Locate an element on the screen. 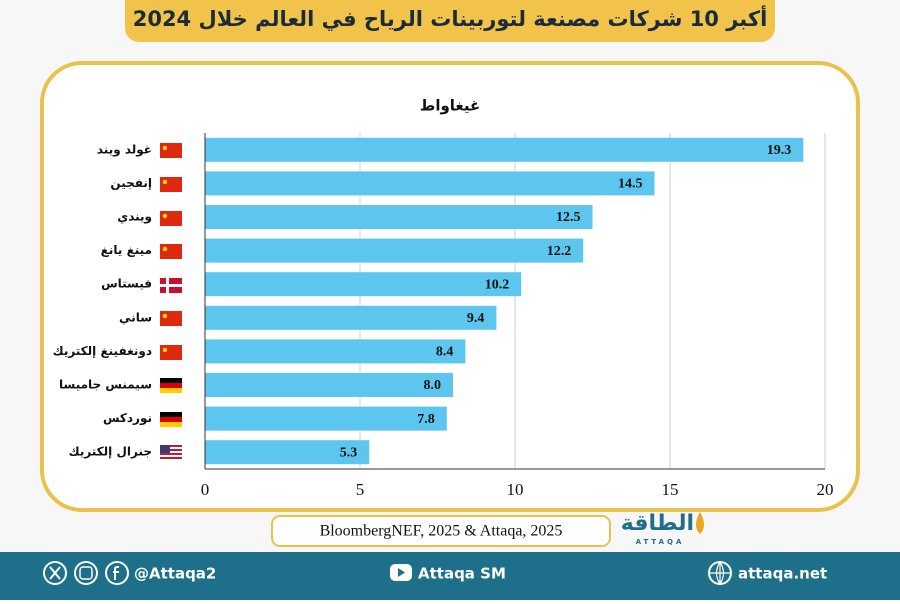 This screenshot has height=604, width=900. title-banner is located at coordinates (450, 21).